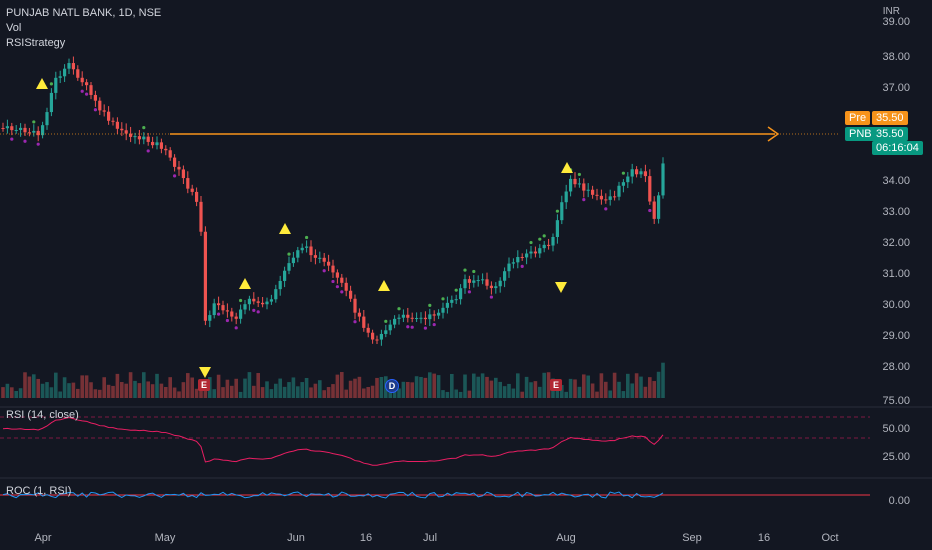  Describe the element at coordinates (165, 538) in the screenshot. I see `time-tick: May` at that location.